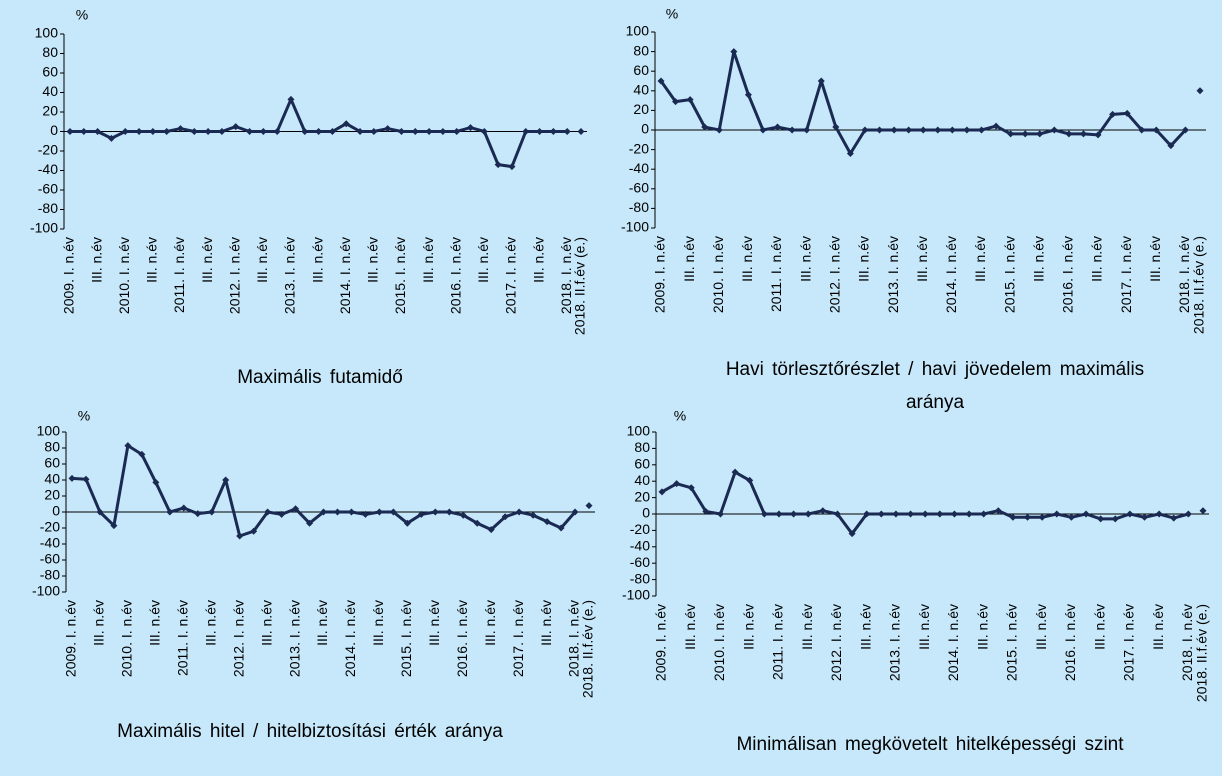  What do you see at coordinates (588, 649) in the screenshot?
I see `x-tick-label: 2018. II.f.év (e.)` at bounding box center [588, 649].